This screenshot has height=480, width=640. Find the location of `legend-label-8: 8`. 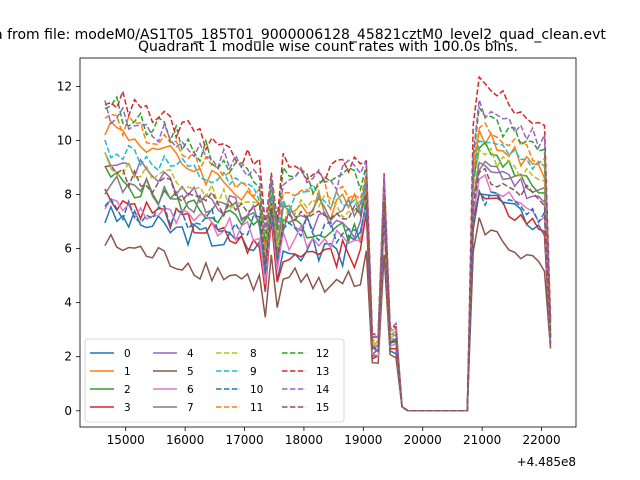

legend-label-8: 8 is located at coordinates (253, 354).